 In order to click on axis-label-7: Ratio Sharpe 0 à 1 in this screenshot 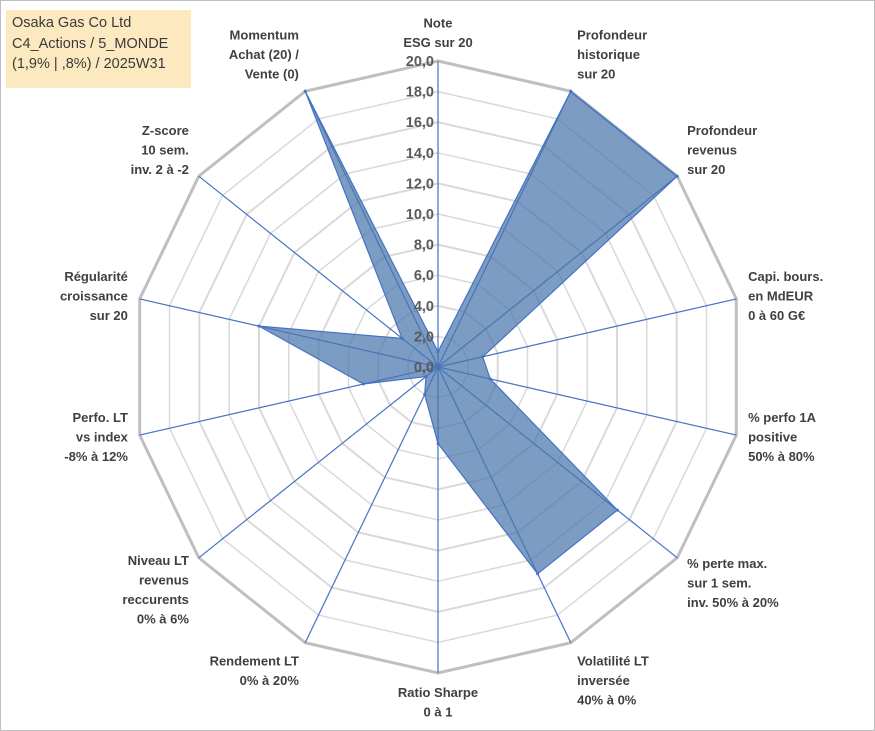, I will do `click(438, 702)`.